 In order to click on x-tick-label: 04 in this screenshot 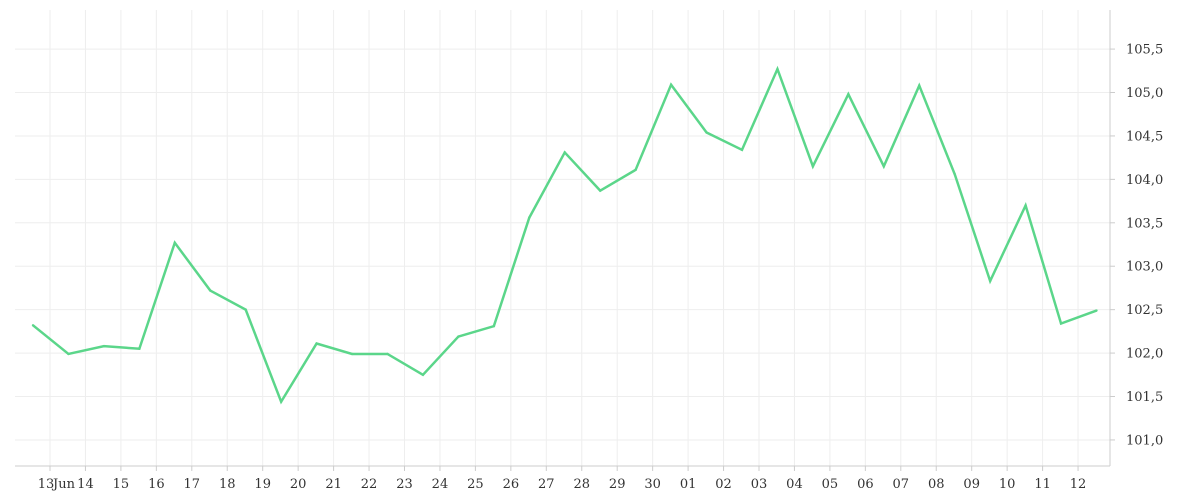, I will do `click(794, 484)`.